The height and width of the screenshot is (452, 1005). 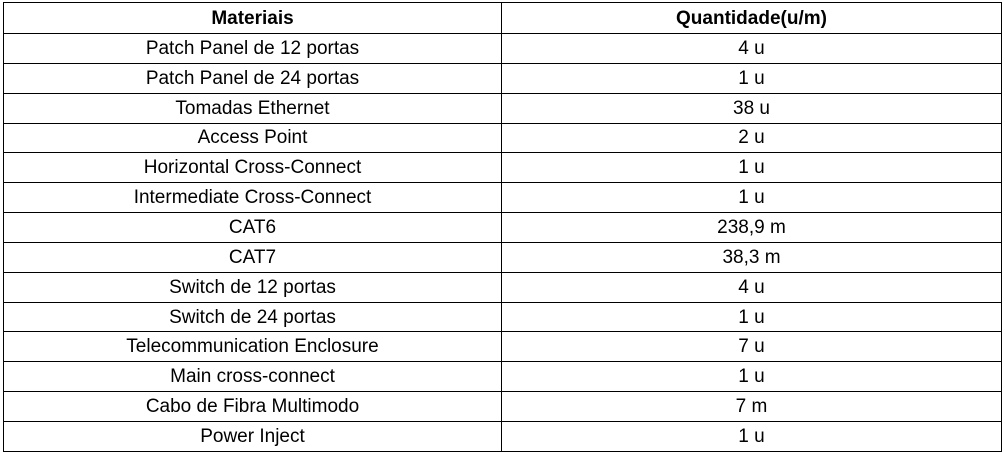 I want to click on table-row: Switch de 12 portas 4 u, so click(x=502, y=287).